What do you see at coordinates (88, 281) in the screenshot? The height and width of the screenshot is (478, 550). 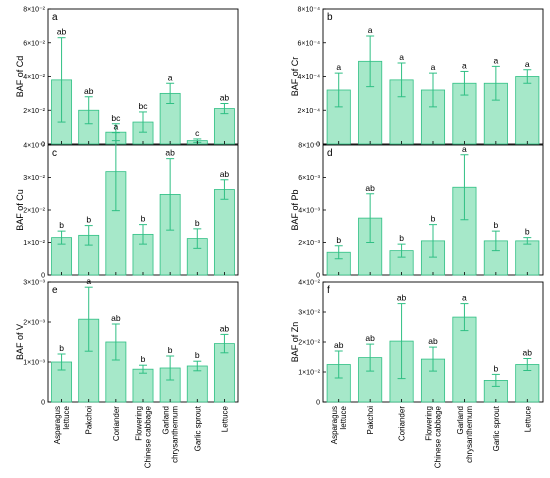 I see `panel-e-significance-letter: a` at bounding box center [88, 281].